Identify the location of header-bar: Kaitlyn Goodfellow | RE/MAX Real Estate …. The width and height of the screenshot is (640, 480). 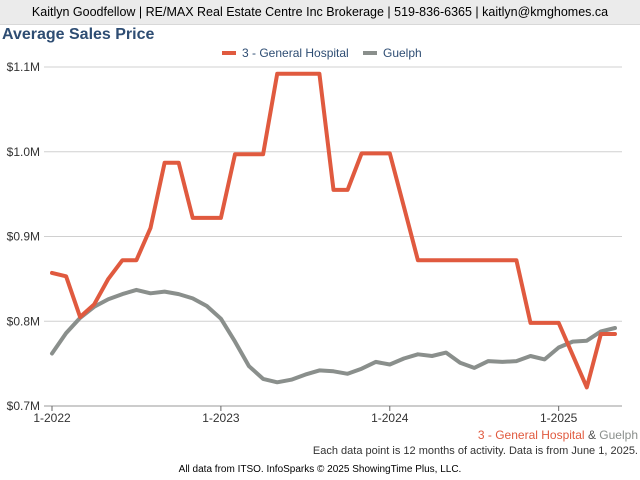
(320, 12).